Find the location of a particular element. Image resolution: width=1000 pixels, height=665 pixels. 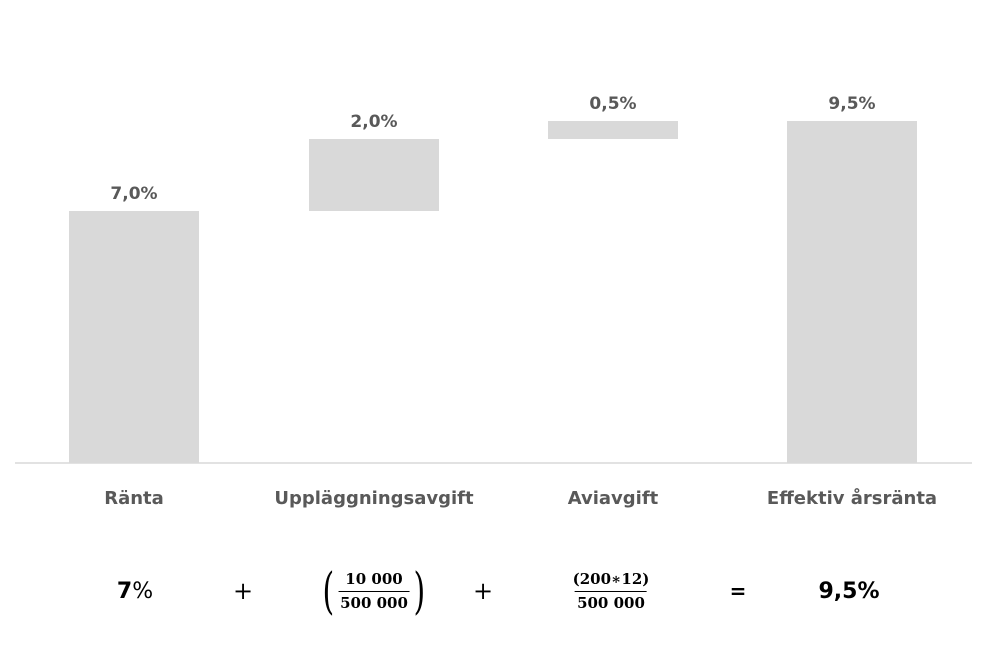

formula-notice-fee-denominator: 500 000 is located at coordinates (611, 601).